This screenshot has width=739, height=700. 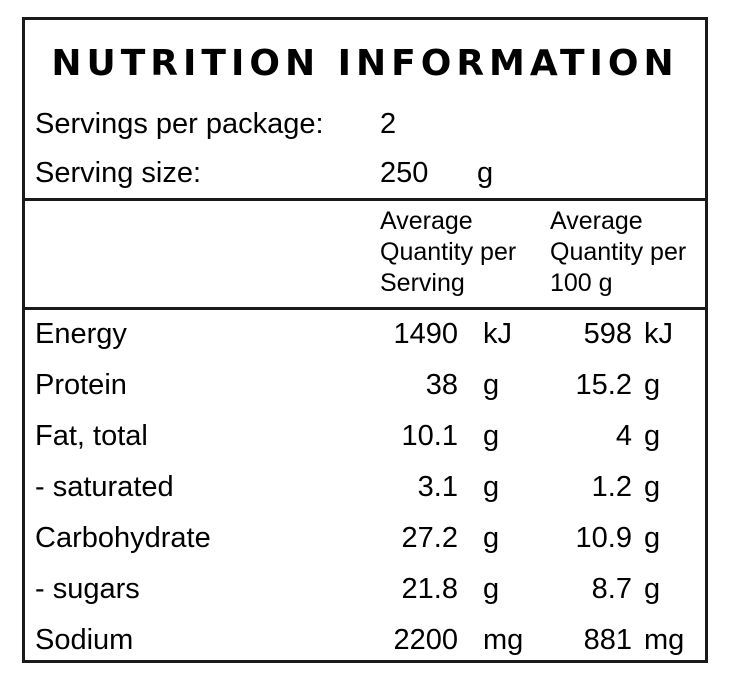 What do you see at coordinates (365, 589) in the screenshot?
I see `table-row: - sugars 21.8 g 8.7 g` at bounding box center [365, 589].